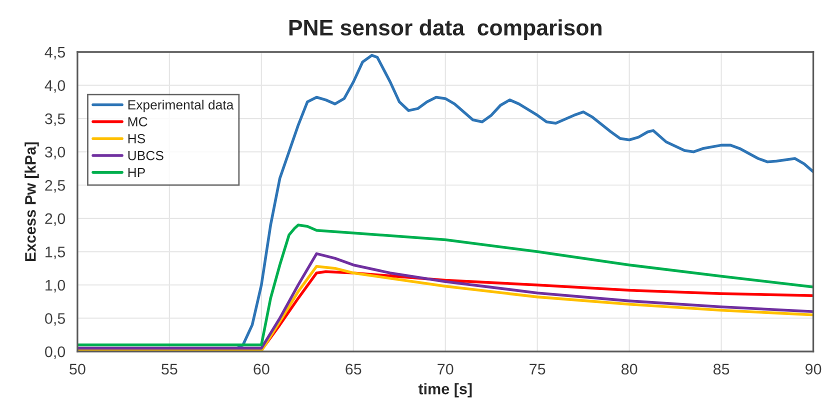 This screenshot has height=416, width=824. What do you see at coordinates (136, 173) in the screenshot?
I see `legend-label: HP` at bounding box center [136, 173].